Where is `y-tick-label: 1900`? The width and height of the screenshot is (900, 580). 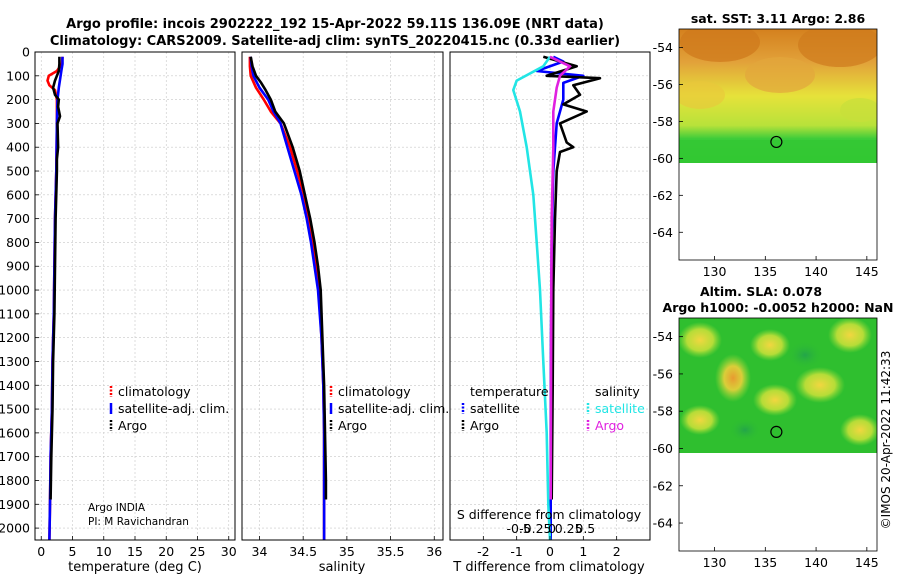 y-tick-label: 1900 is located at coordinates (15, 504).